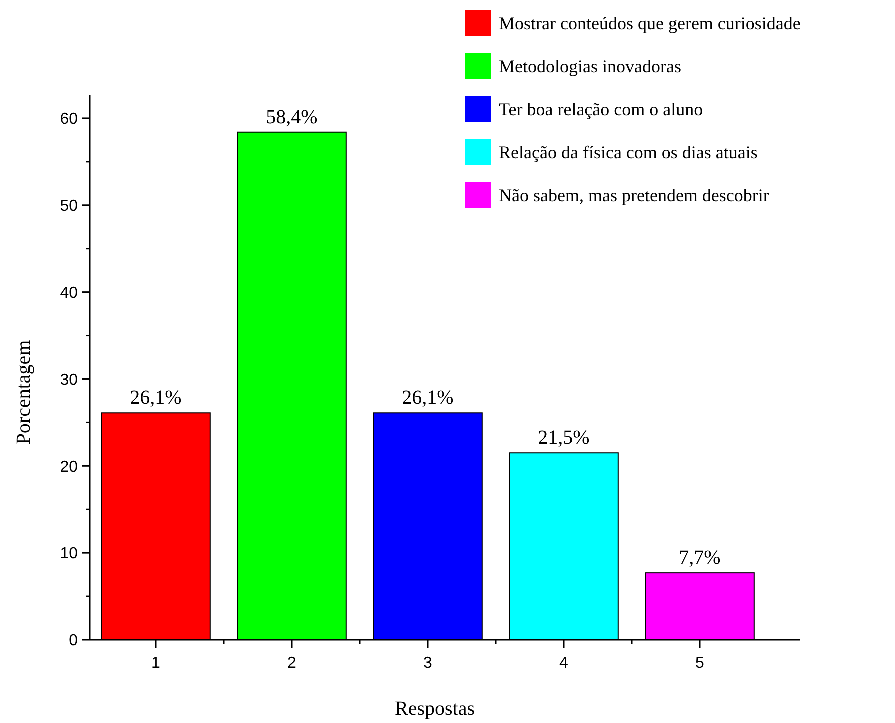 This screenshot has height=723, width=895. Describe the element at coordinates (69, 380) in the screenshot. I see `y-tick-label: 30` at that location.